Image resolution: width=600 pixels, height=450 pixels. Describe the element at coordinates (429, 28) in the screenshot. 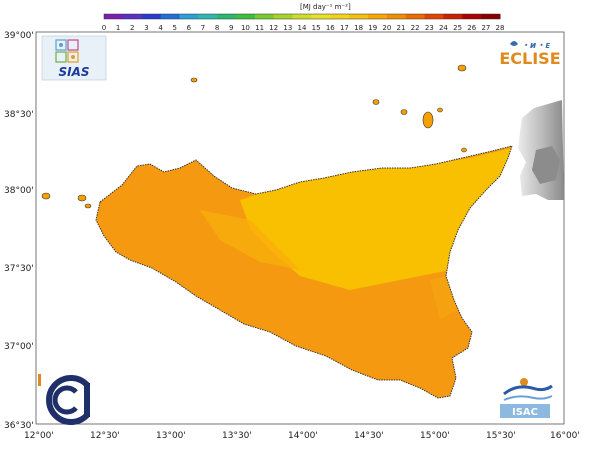

I see `colorbar-tick-label: 23` at that location.